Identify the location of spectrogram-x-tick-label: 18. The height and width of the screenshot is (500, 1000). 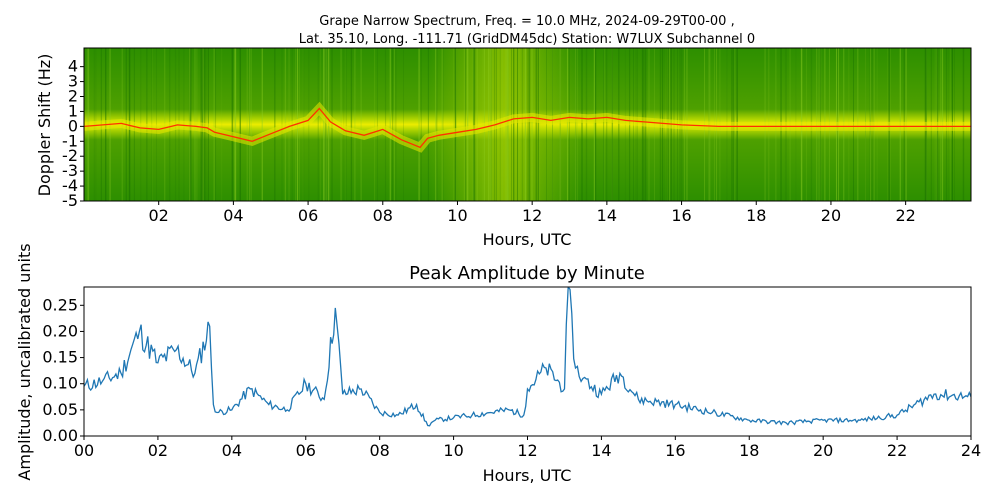
(756, 215).